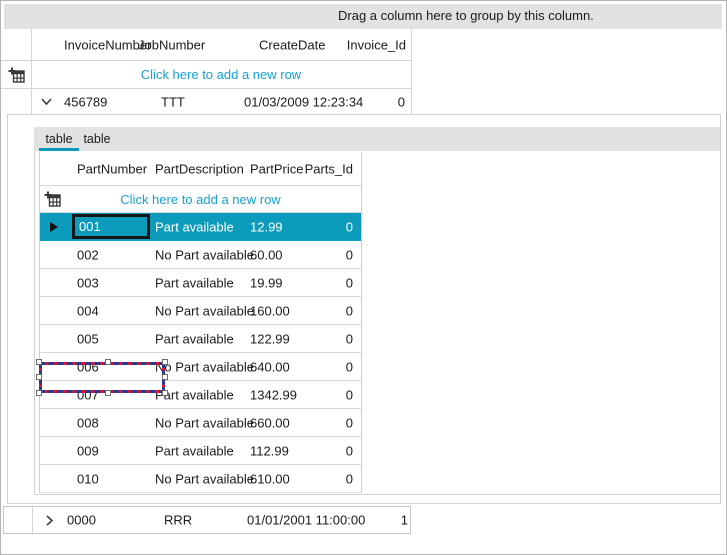 The image size is (727, 555). I want to click on cell-part-number: 002, so click(88, 254).